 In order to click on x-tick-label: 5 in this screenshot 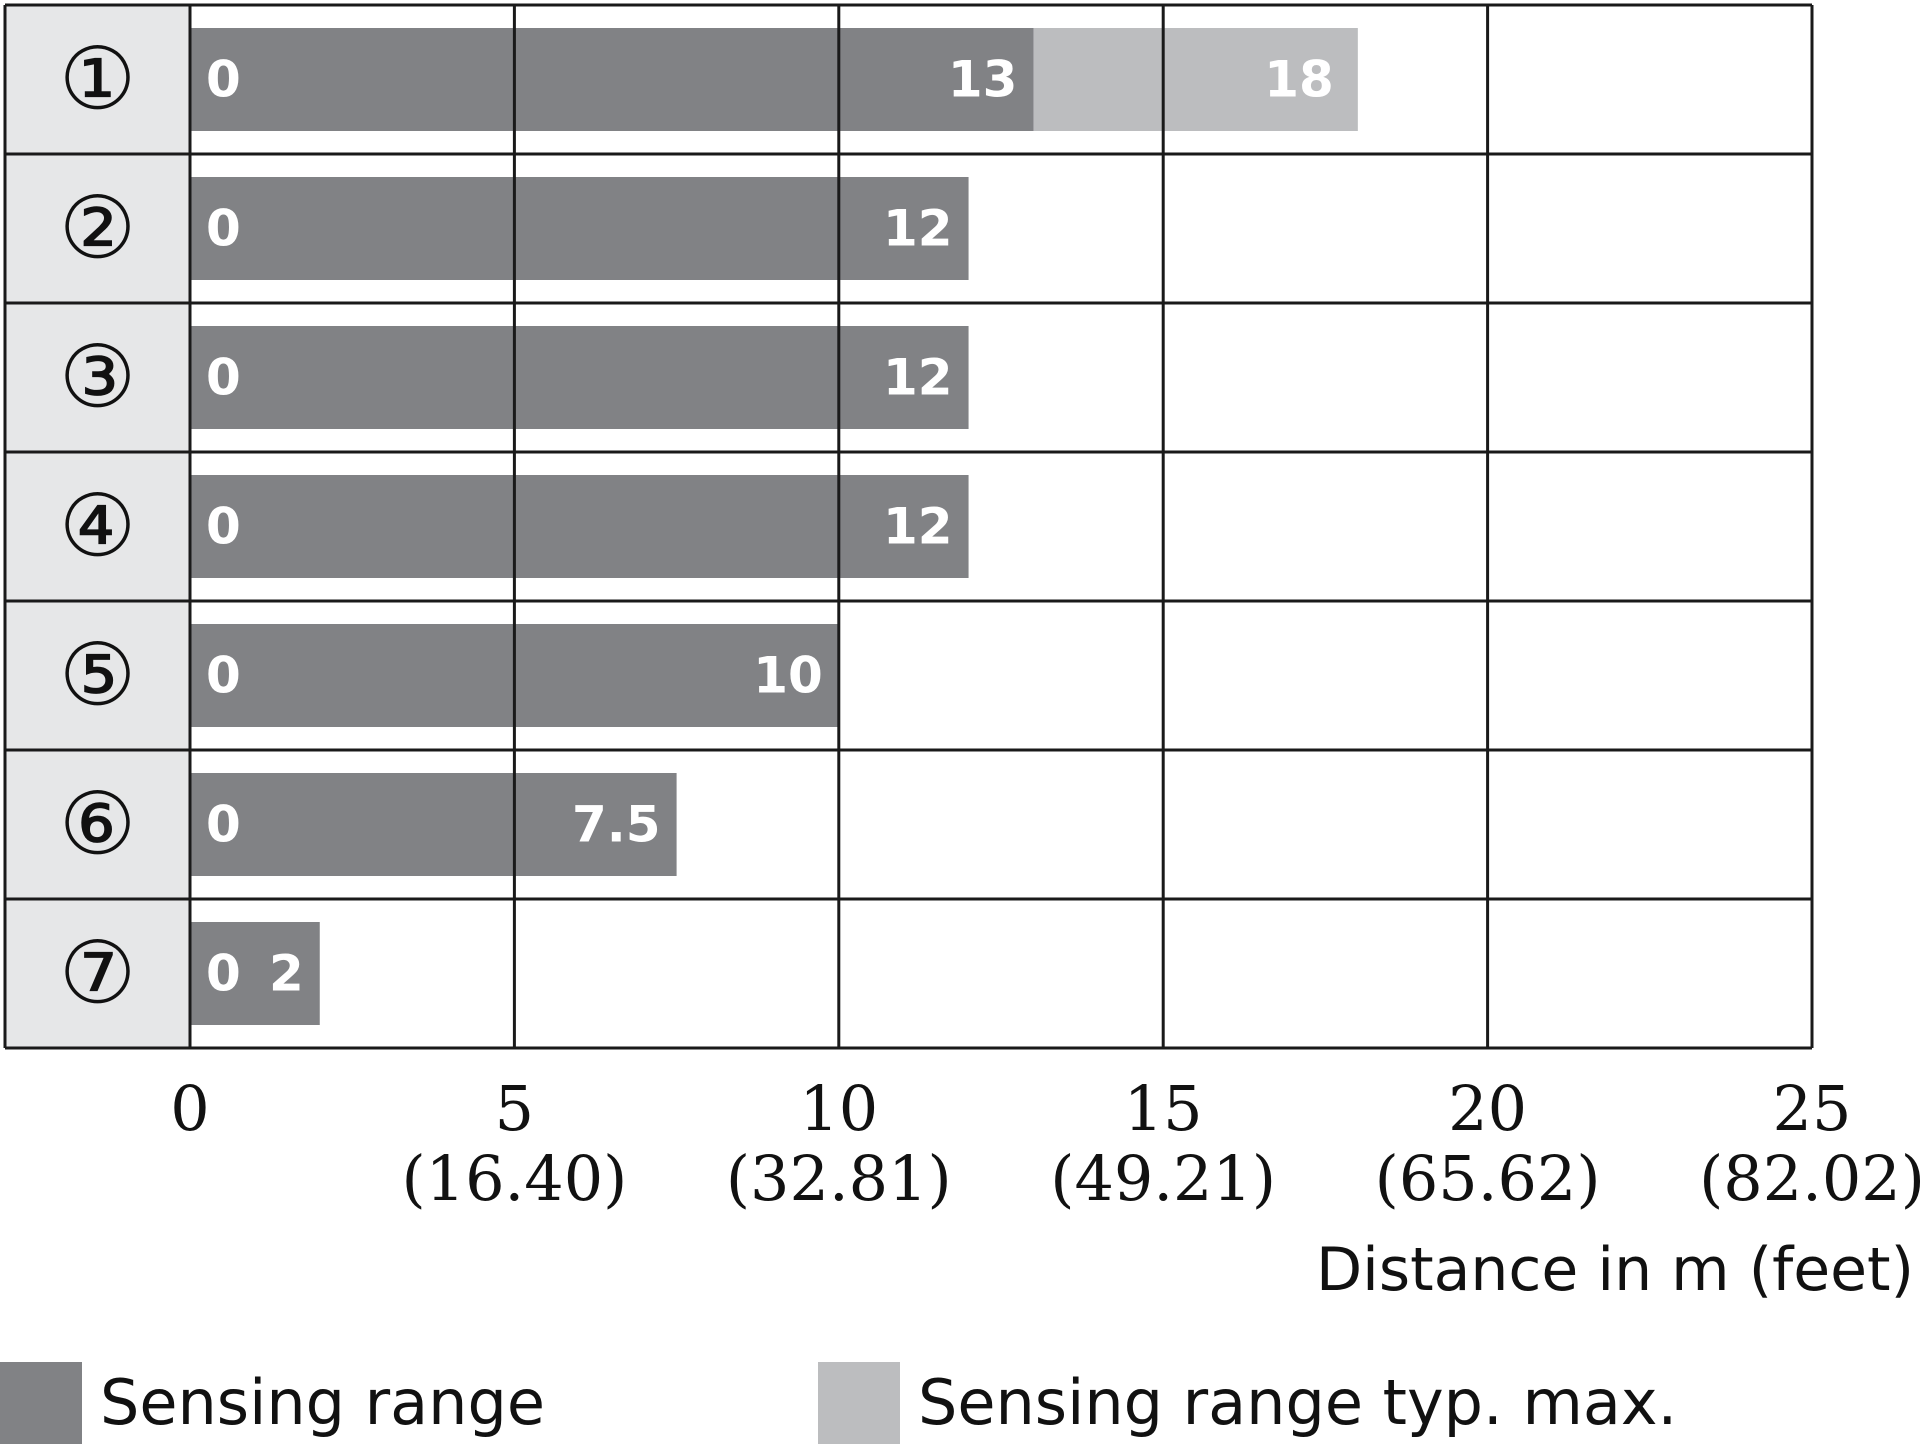, I will do `click(514, 1108)`.